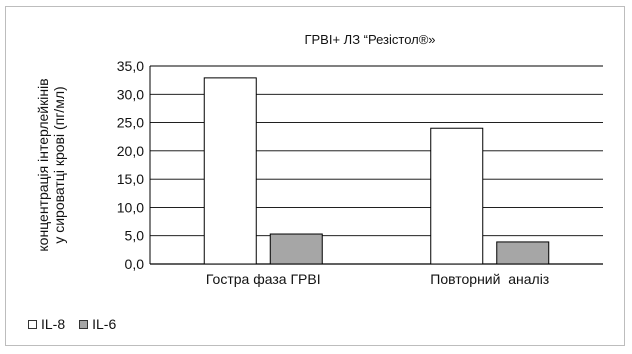 Image resolution: width=632 pixels, height=354 pixels. I want to click on legend-swatch-il8, so click(32, 324).